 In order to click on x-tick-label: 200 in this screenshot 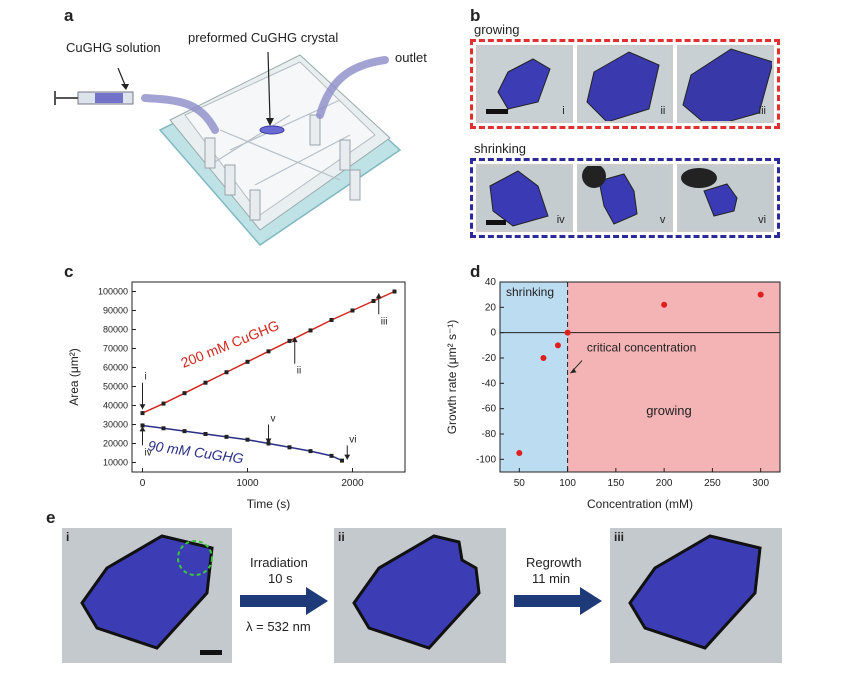, I will do `click(664, 483)`.